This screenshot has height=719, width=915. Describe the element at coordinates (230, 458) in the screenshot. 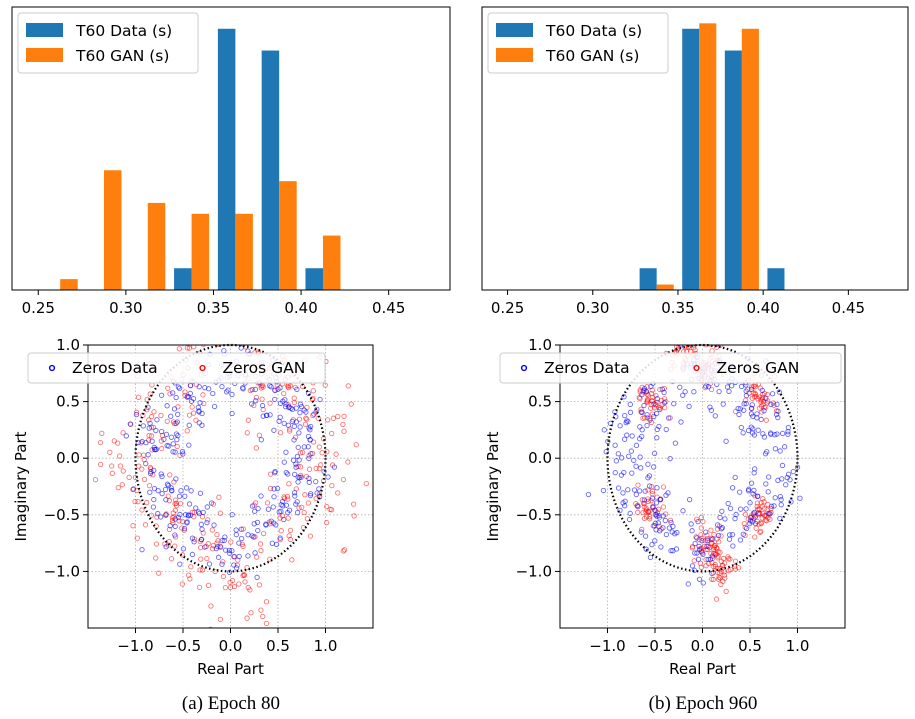

I see `unit-circle` at that location.